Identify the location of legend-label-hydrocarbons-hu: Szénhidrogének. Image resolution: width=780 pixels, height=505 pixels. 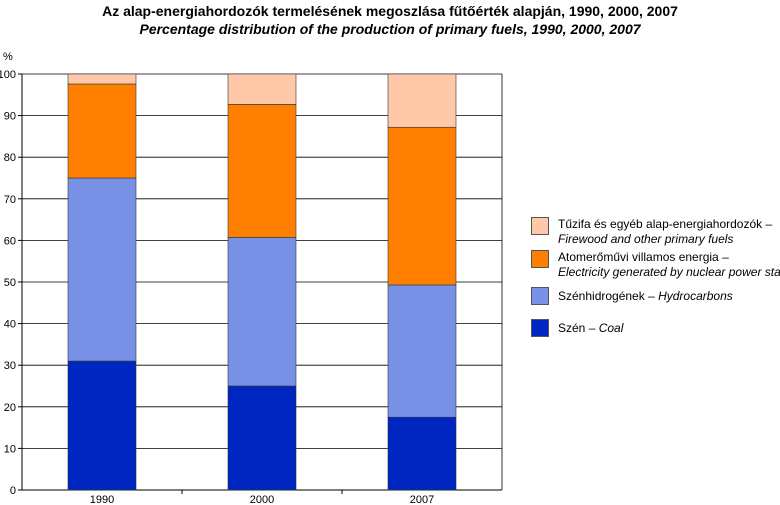
(601, 296).